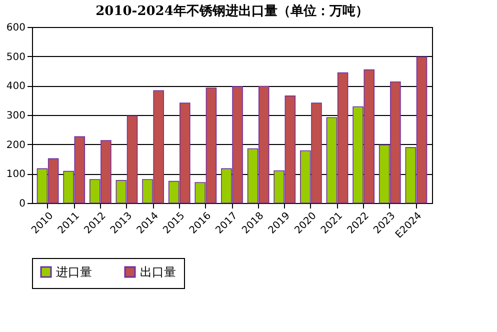 Image resolution: width=497 pixels, height=332 pixels. What do you see at coordinates (74, 272) in the screenshot?
I see `legend-label: 进口量` at bounding box center [74, 272].